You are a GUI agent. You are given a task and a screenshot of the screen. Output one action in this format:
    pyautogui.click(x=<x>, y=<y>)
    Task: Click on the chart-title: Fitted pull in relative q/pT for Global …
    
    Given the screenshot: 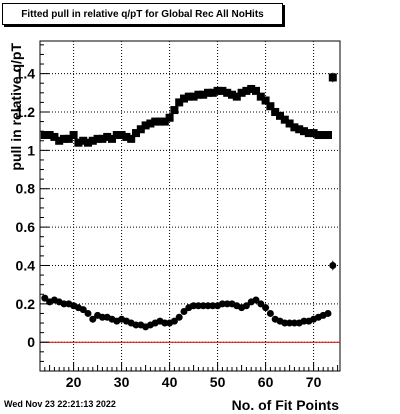 What is the action you would take?
    pyautogui.click(x=142, y=14)
    